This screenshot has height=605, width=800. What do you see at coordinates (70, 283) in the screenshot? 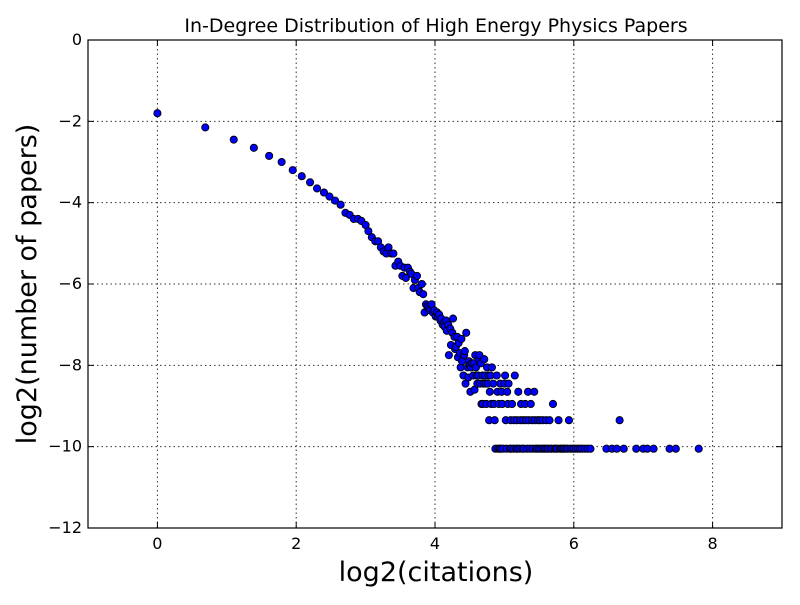
I see `y-tick-label: −6` at bounding box center [70, 283].